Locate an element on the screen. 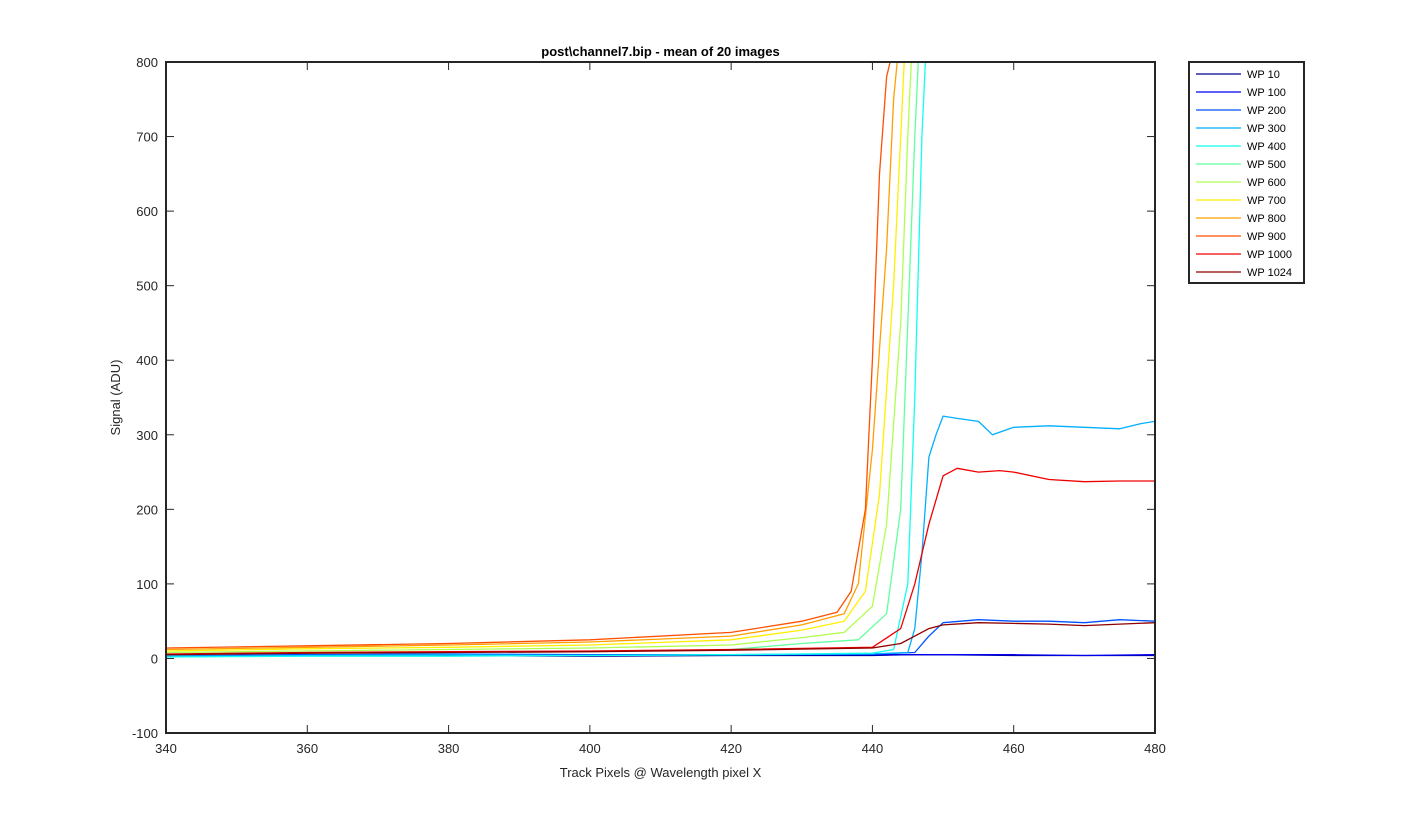 The height and width of the screenshot is (825, 1425). x-tick-label: 400 is located at coordinates (590, 748).